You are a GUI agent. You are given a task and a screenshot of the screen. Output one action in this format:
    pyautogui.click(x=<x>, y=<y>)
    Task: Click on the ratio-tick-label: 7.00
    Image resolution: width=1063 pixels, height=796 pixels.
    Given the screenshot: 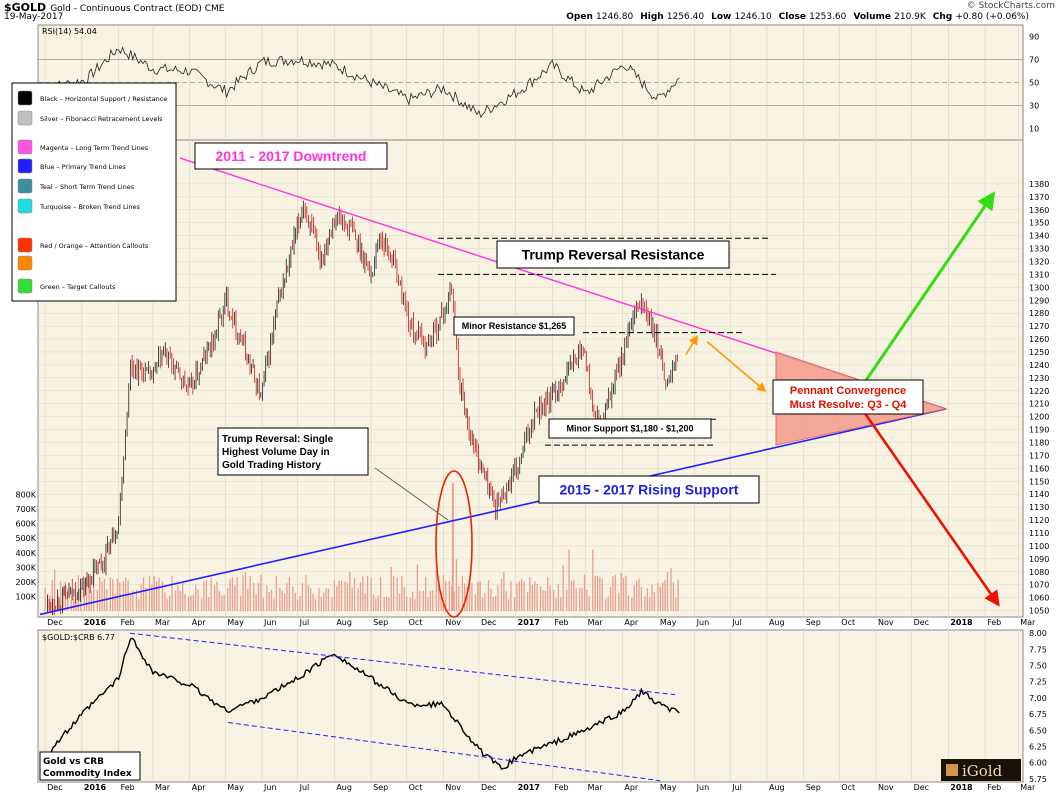 What is the action you would take?
    pyautogui.click(x=1038, y=698)
    